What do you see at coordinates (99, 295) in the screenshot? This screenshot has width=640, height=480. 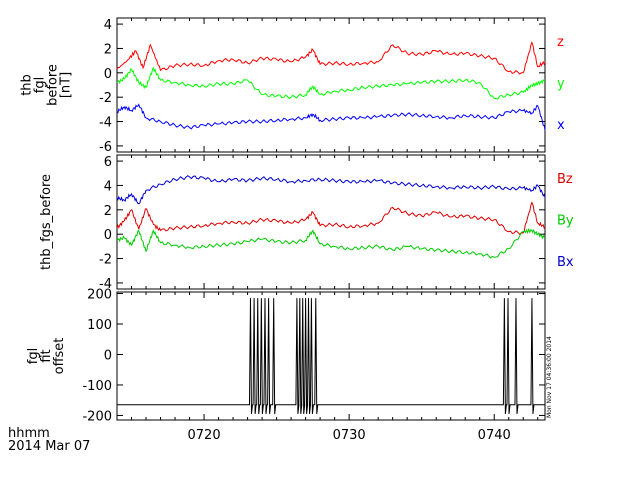 I see `y-tick-label: 200` at bounding box center [99, 295].